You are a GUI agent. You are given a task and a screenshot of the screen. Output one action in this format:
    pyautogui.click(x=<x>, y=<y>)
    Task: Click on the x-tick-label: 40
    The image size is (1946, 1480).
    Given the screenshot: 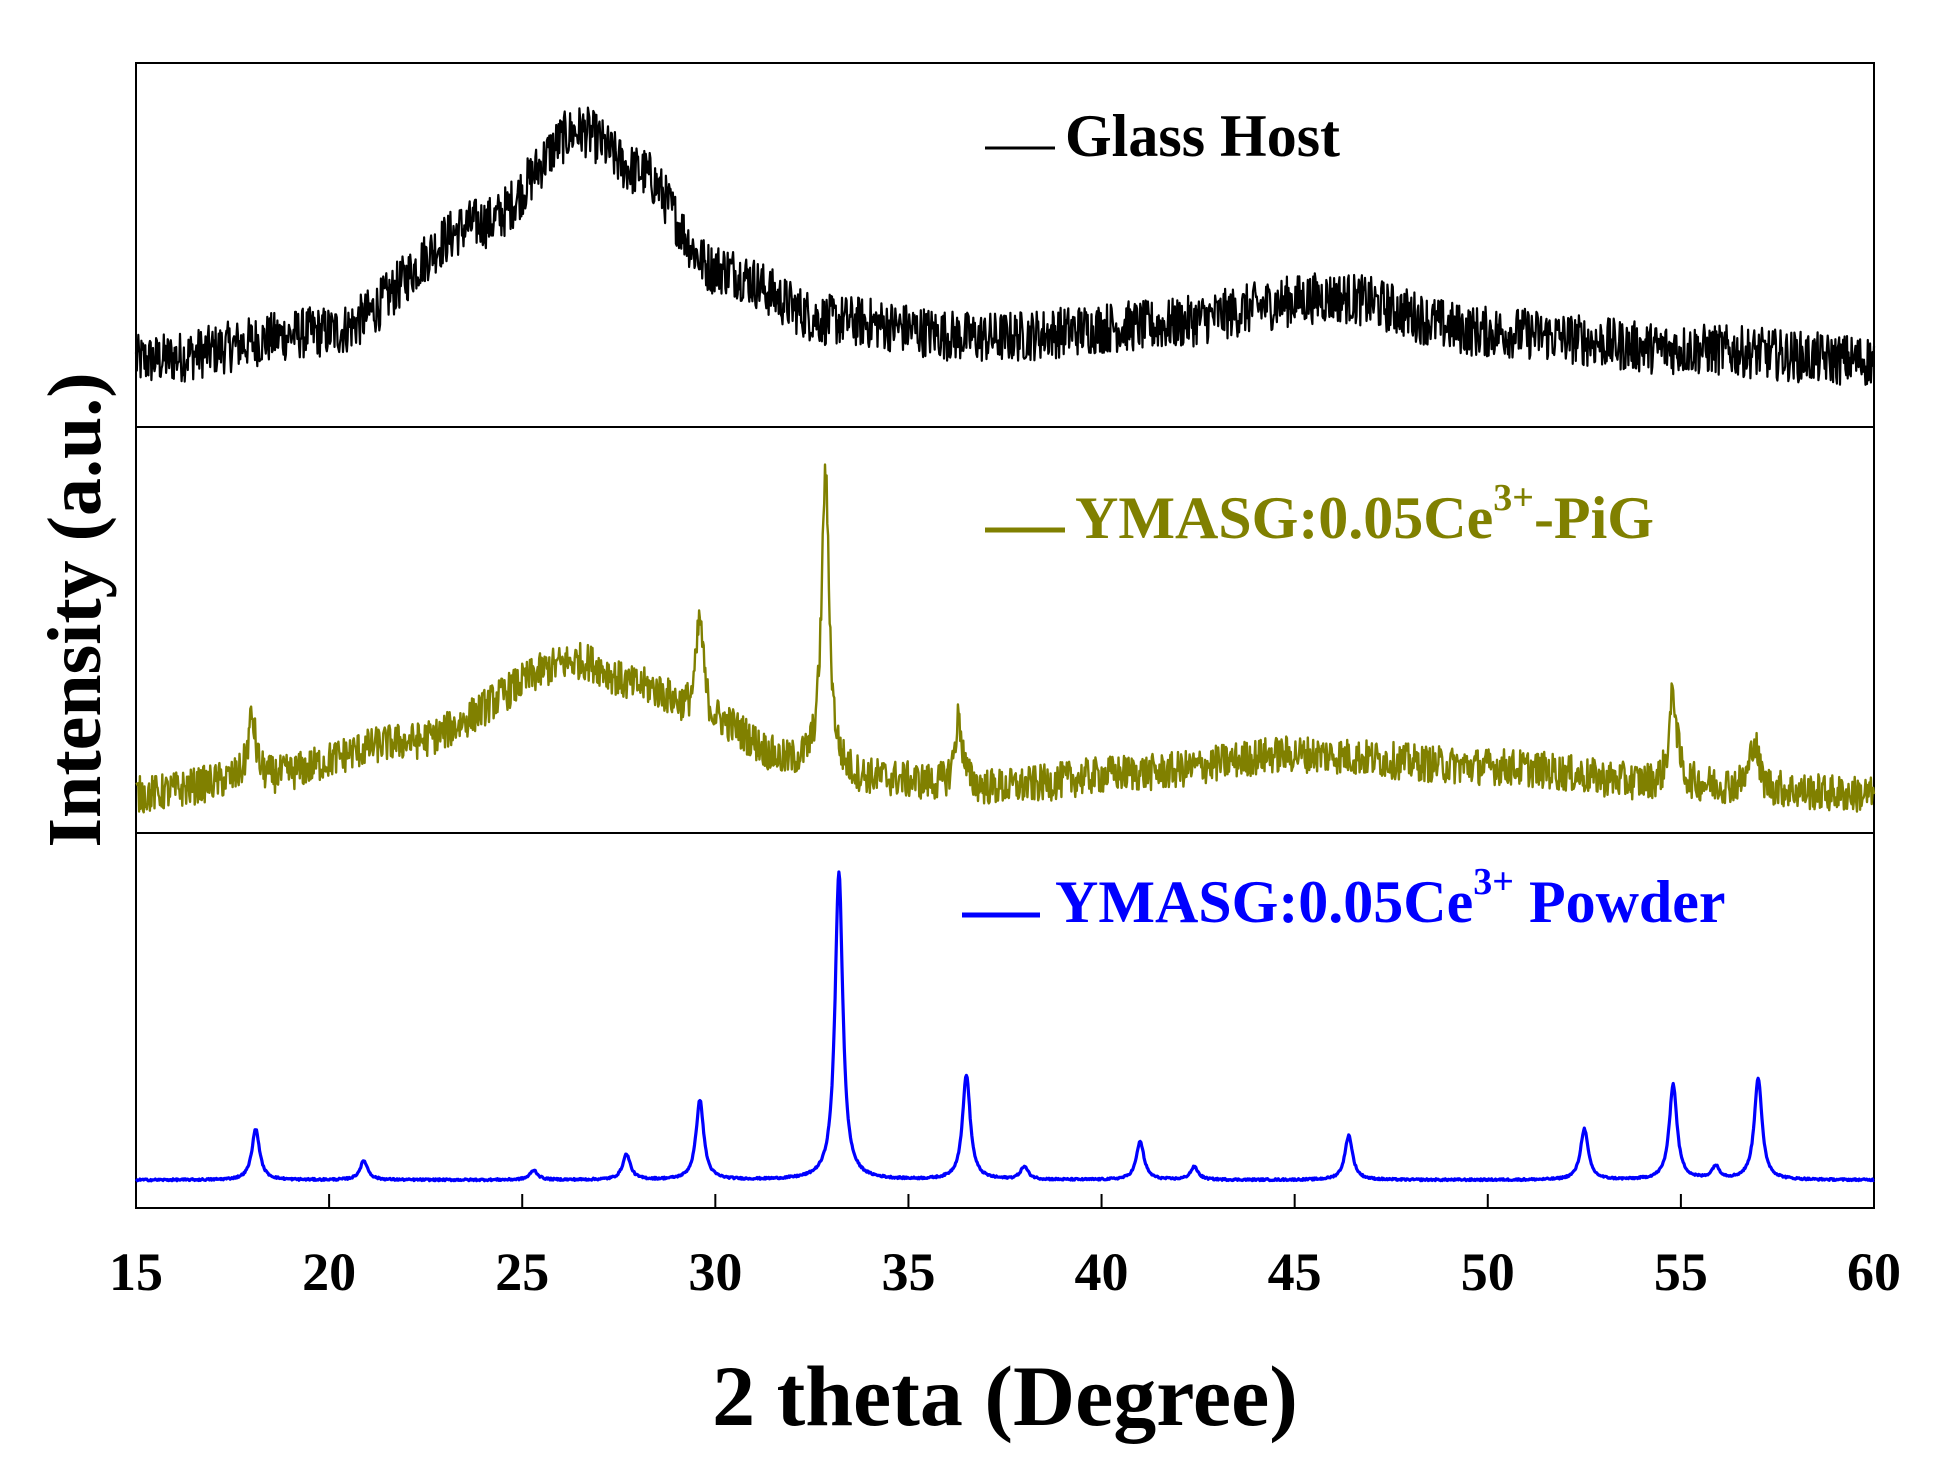 What is the action you would take?
    pyautogui.click(x=1102, y=1272)
    